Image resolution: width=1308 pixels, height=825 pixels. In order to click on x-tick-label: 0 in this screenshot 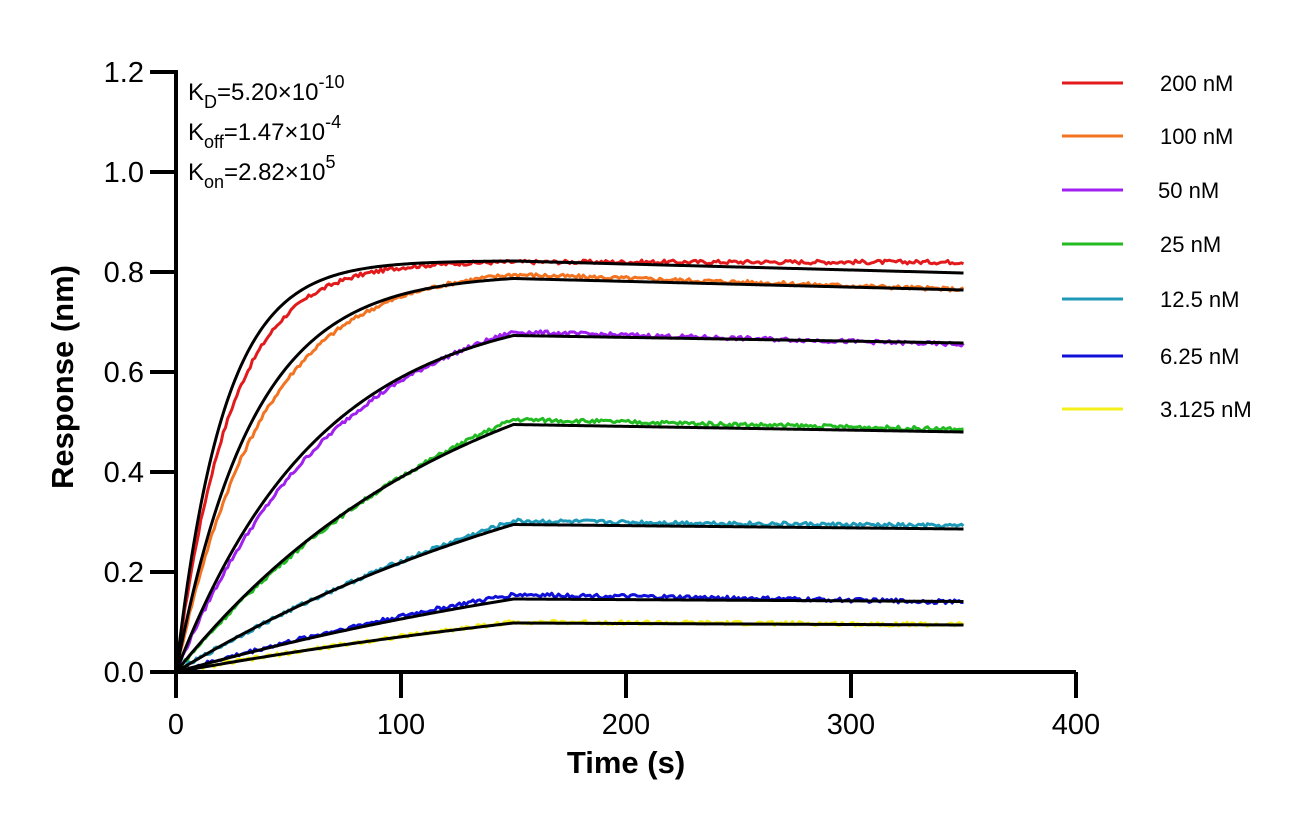, I will do `click(176, 725)`.